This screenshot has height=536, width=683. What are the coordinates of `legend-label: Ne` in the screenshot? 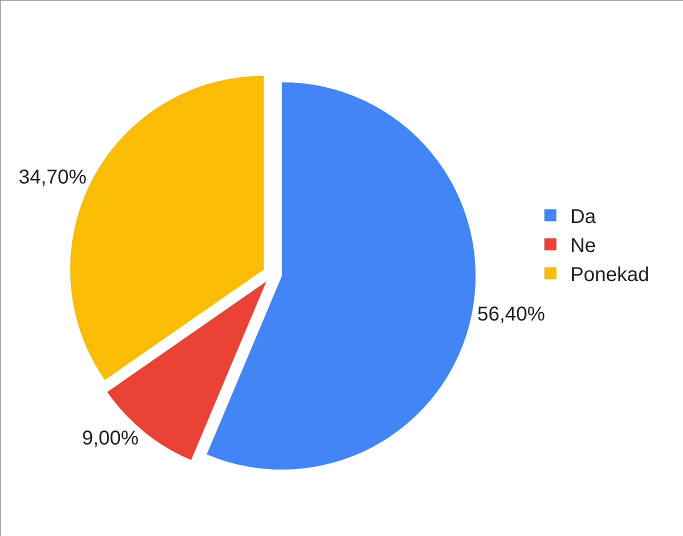 It's located at (583, 246).